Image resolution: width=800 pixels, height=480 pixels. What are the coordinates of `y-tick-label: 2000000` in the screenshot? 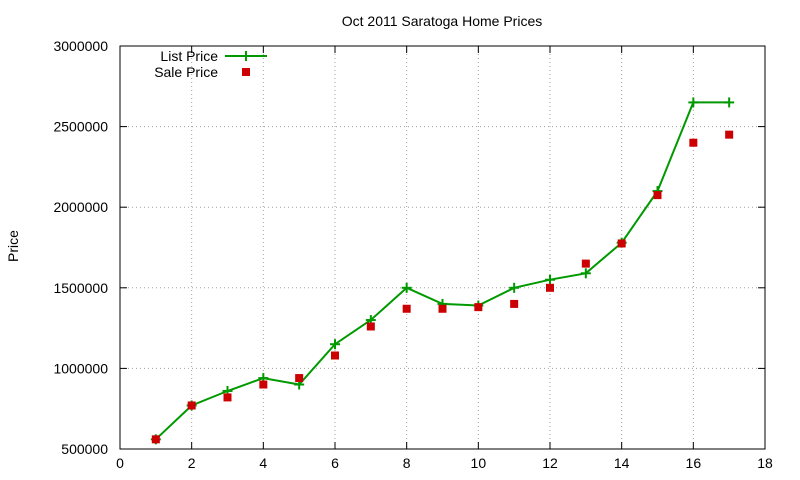 It's located at (80, 207).